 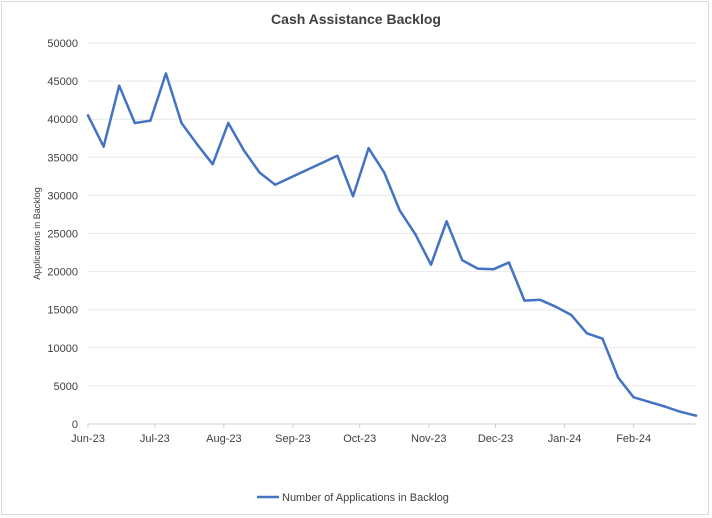 What do you see at coordinates (356, 19) in the screenshot?
I see `chart-title: Cash Assistance Backlog` at bounding box center [356, 19].